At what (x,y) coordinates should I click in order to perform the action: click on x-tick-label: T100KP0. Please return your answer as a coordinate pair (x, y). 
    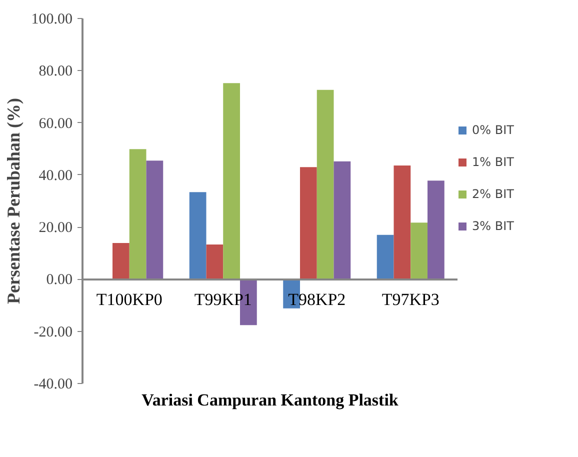
    Looking at the image, I should click on (129, 300).